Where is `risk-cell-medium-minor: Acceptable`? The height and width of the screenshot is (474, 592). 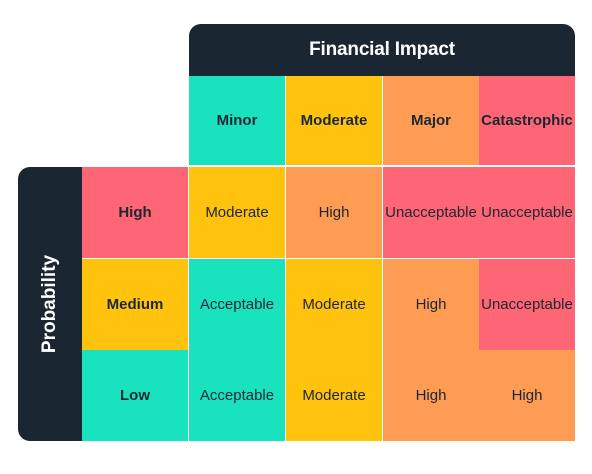
risk-cell-medium-minor: Acceptable is located at coordinates (237, 304).